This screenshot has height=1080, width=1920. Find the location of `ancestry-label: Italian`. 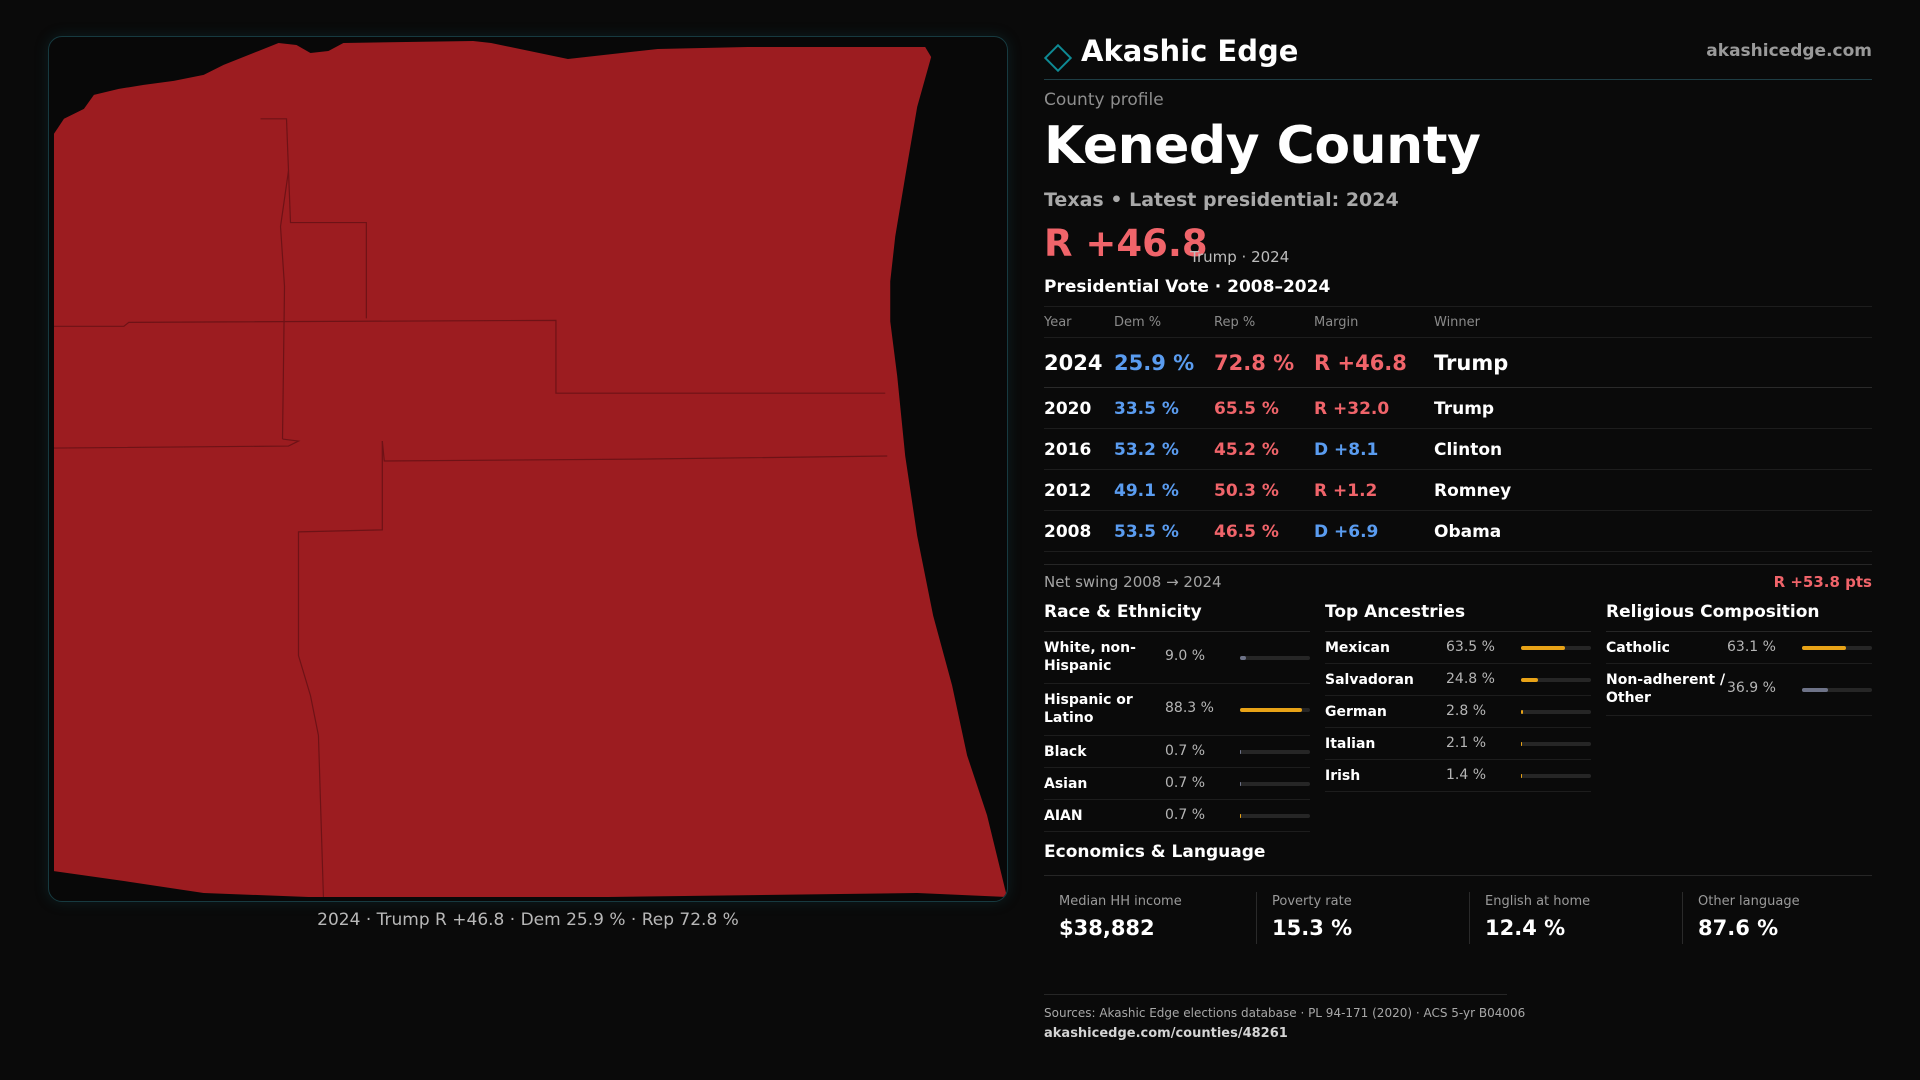

ancestry-label: Italian is located at coordinates (1350, 744).